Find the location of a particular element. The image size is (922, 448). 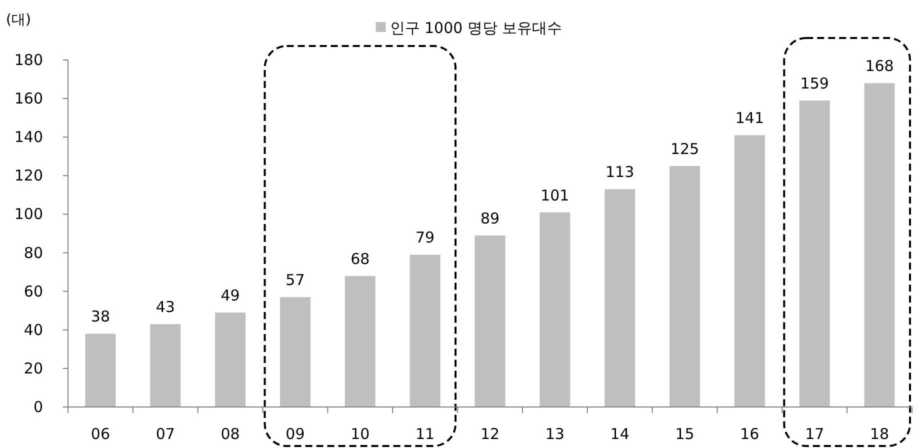

data-label: 168 is located at coordinates (879, 66).